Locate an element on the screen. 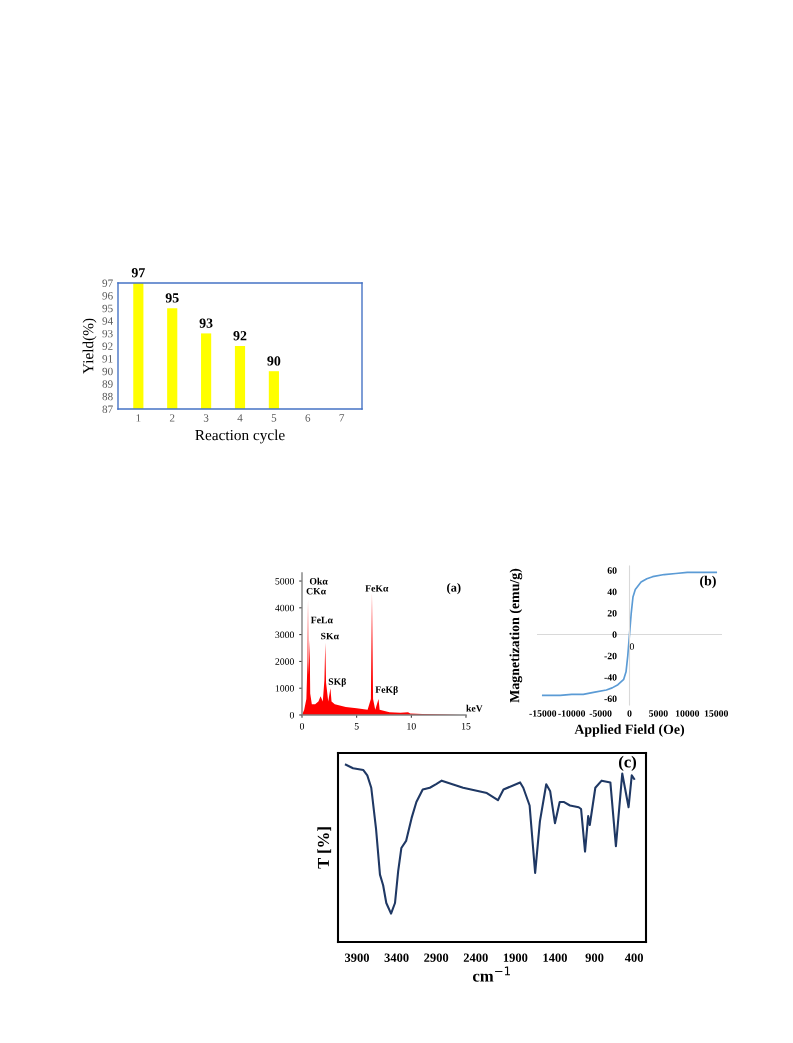 This screenshot has height=1043, width=793. y-tick-label: 5000 is located at coordinates (284, 581).